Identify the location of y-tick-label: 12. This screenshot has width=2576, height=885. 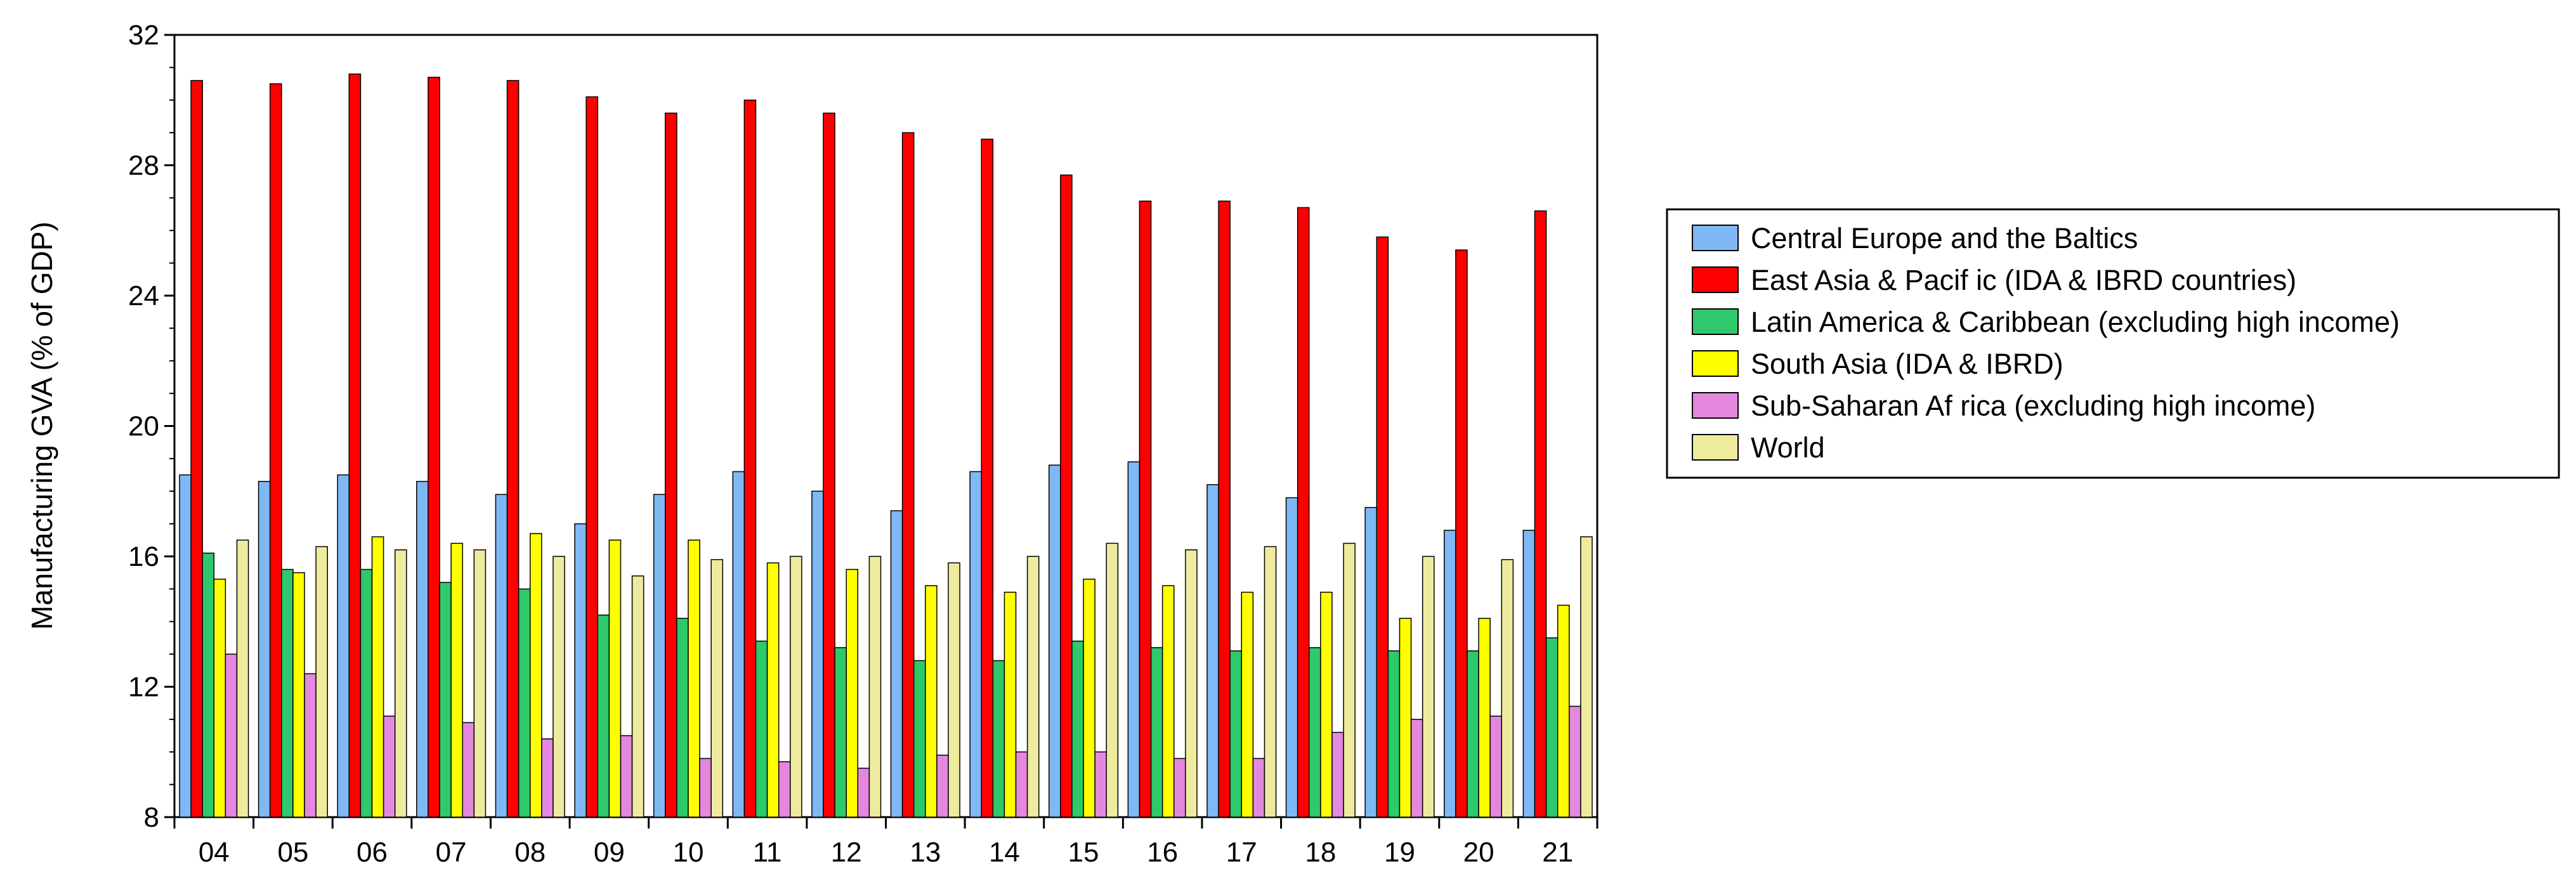
(143, 687).